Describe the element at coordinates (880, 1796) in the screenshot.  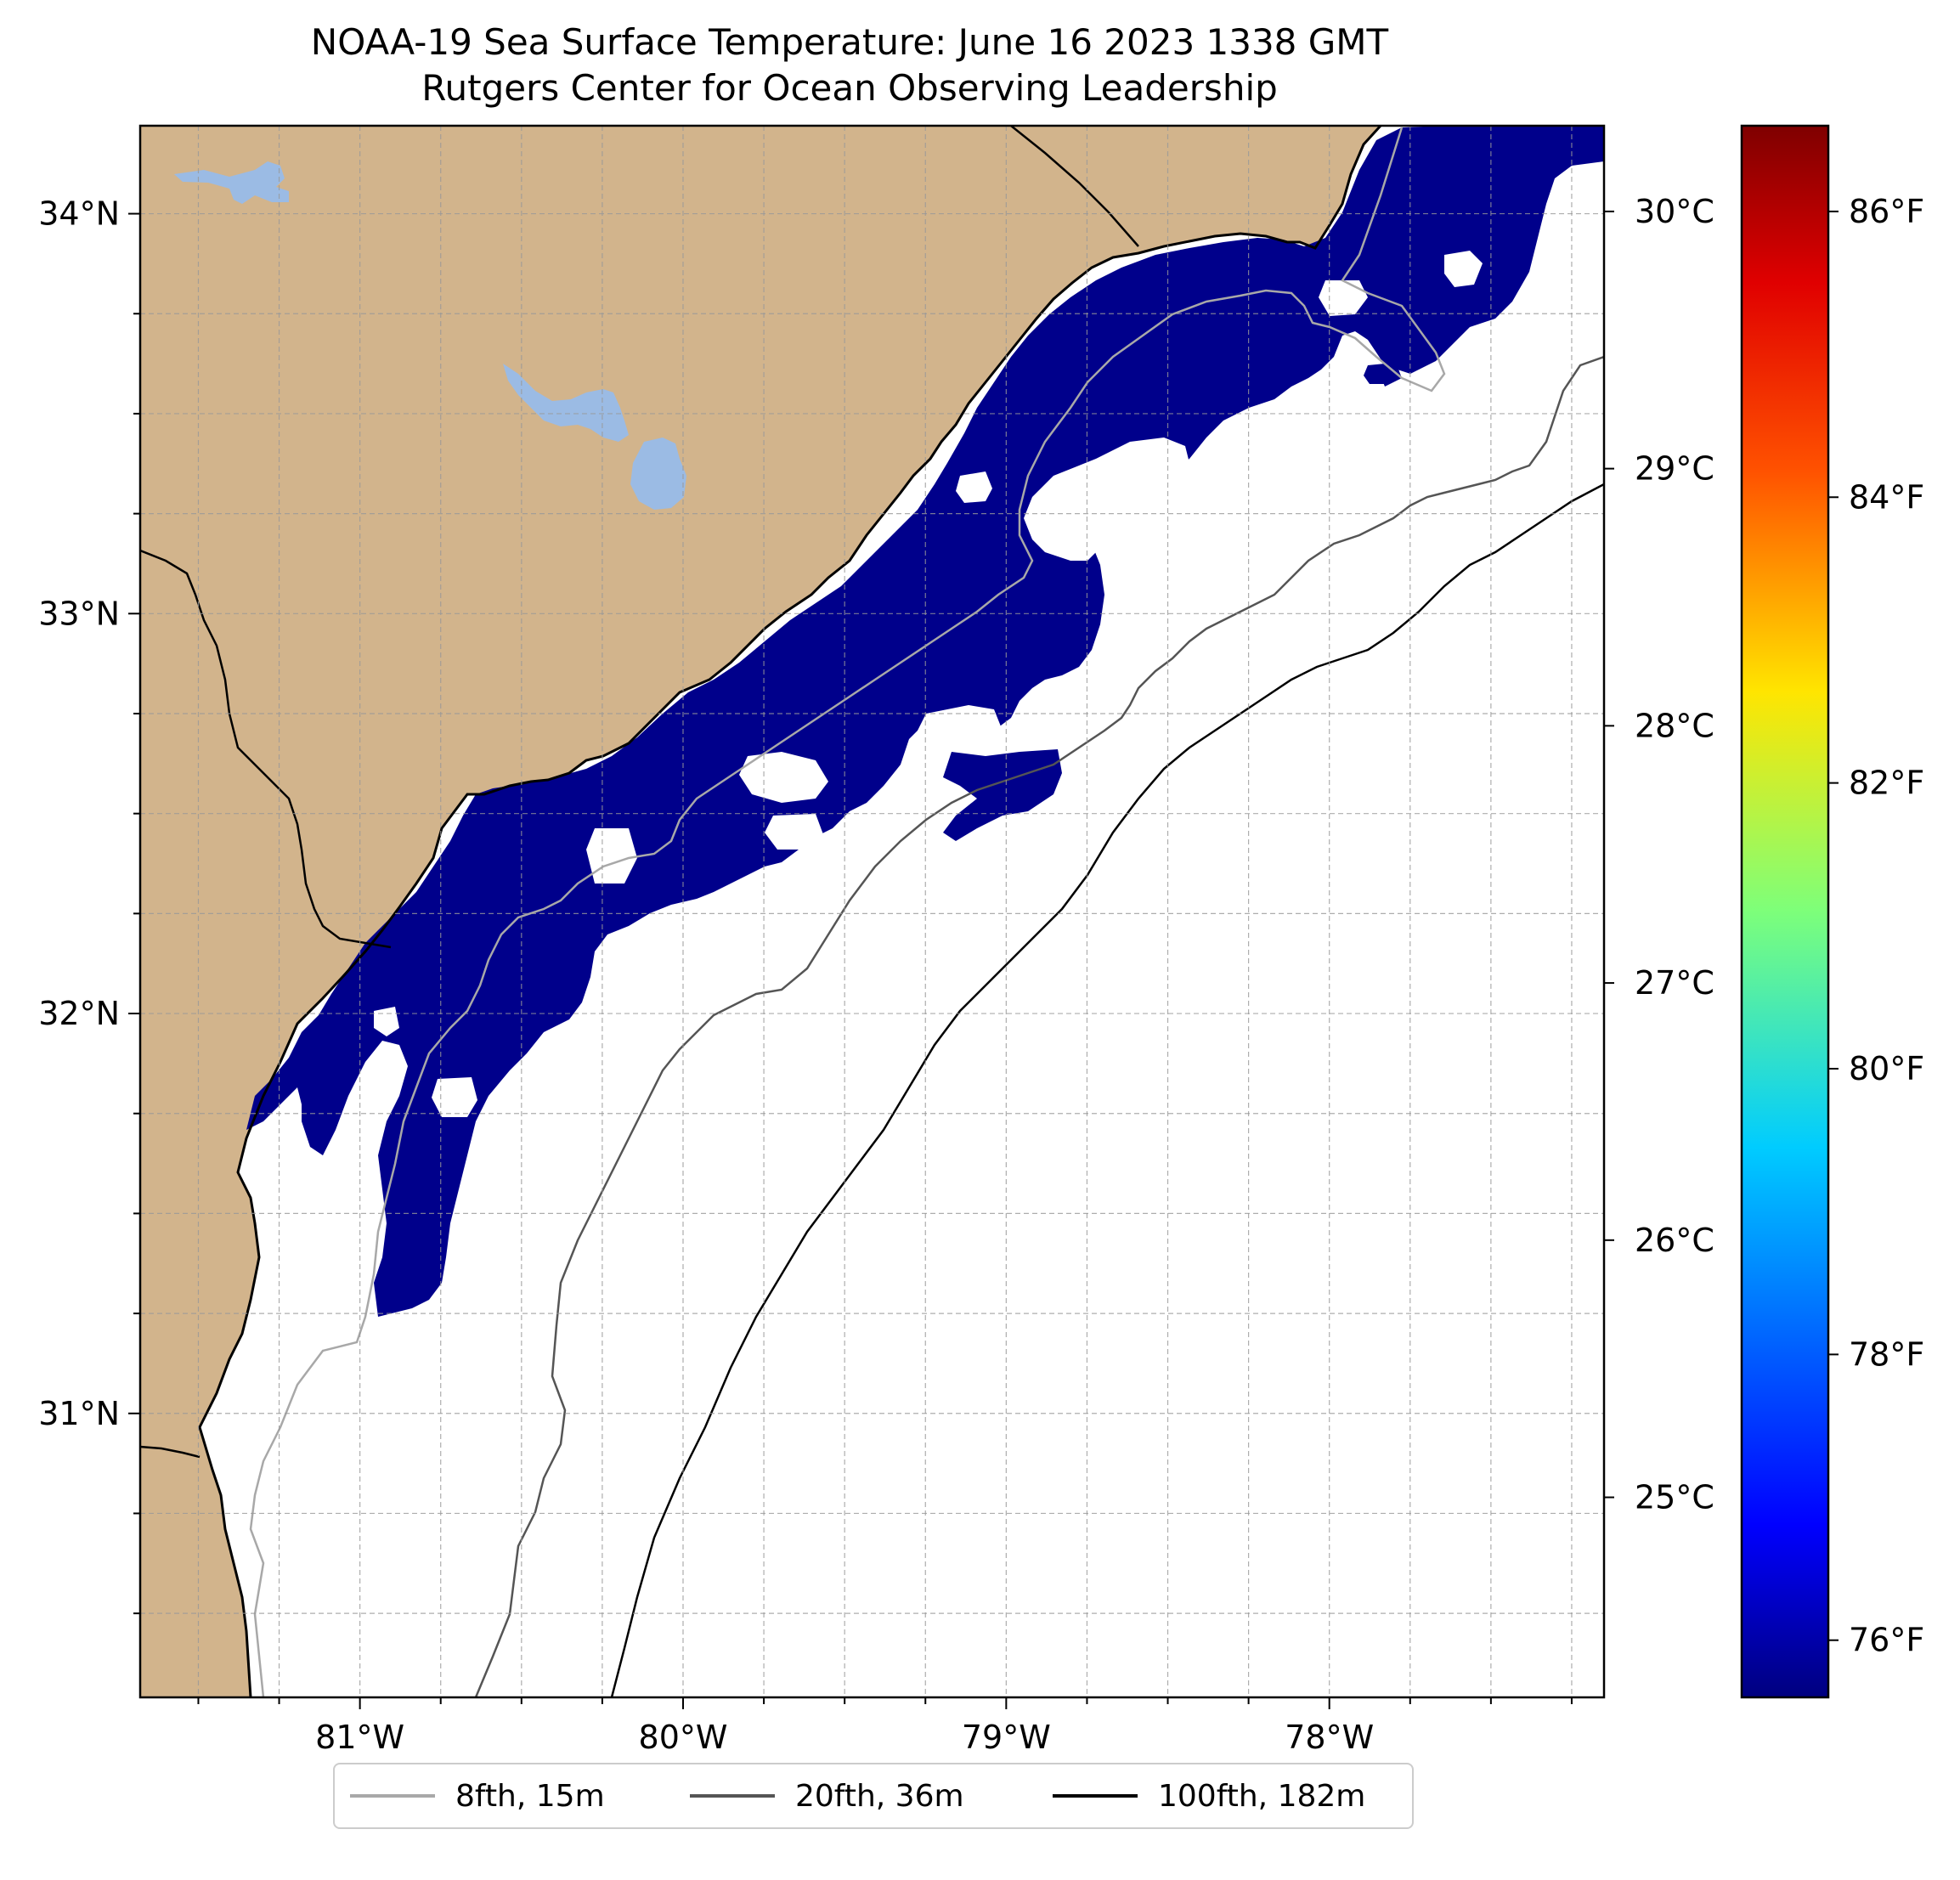
I see `legend-label-20fth: 20fth, 36m` at that location.